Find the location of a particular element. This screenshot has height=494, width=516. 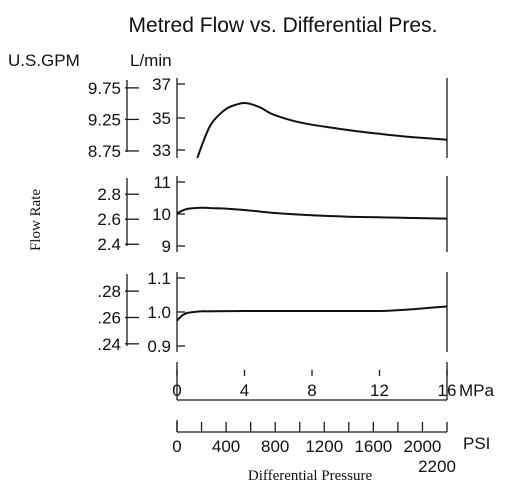

lmin-tick-label: 33 is located at coordinates (161, 150).